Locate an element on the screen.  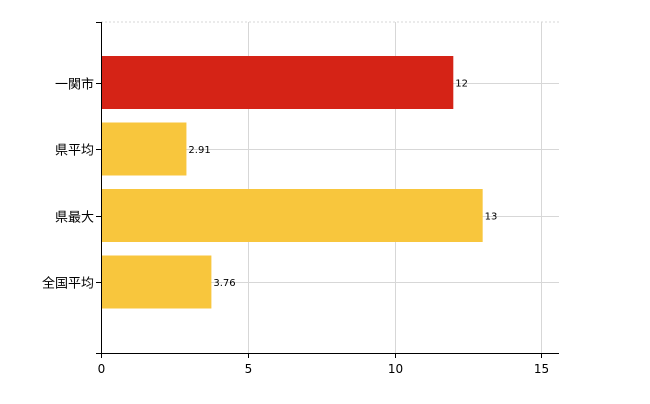
category-label-2: 県最大 is located at coordinates (74, 218).